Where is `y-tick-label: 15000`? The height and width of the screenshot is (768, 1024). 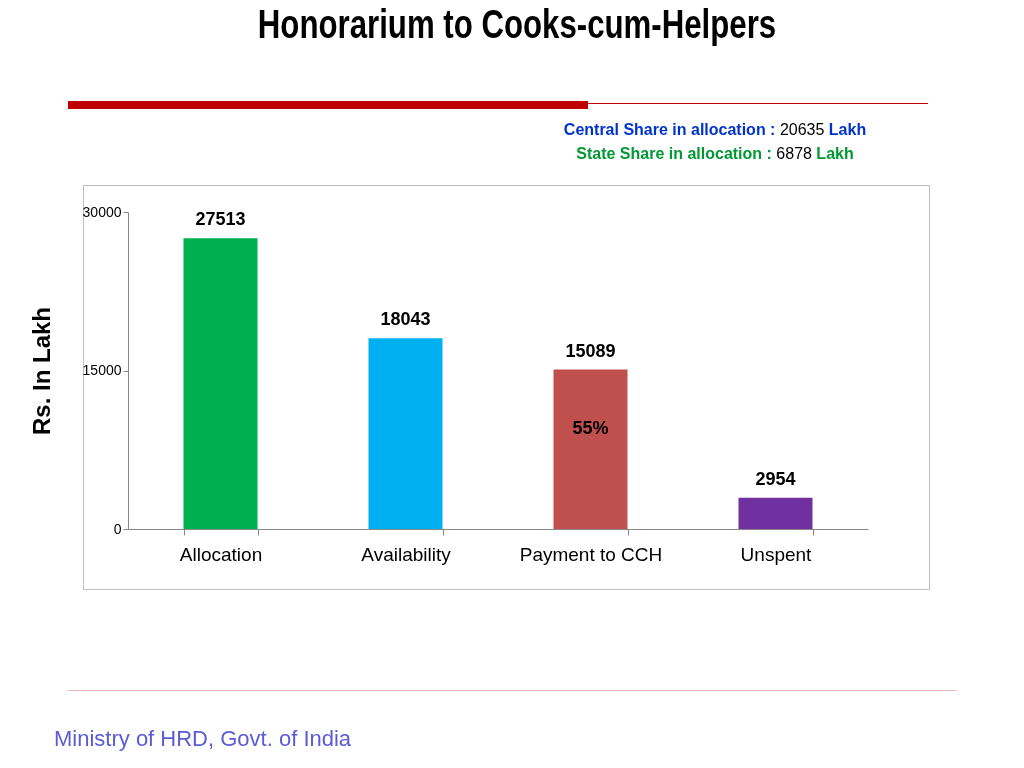 y-tick-label: 15000 is located at coordinates (102, 370).